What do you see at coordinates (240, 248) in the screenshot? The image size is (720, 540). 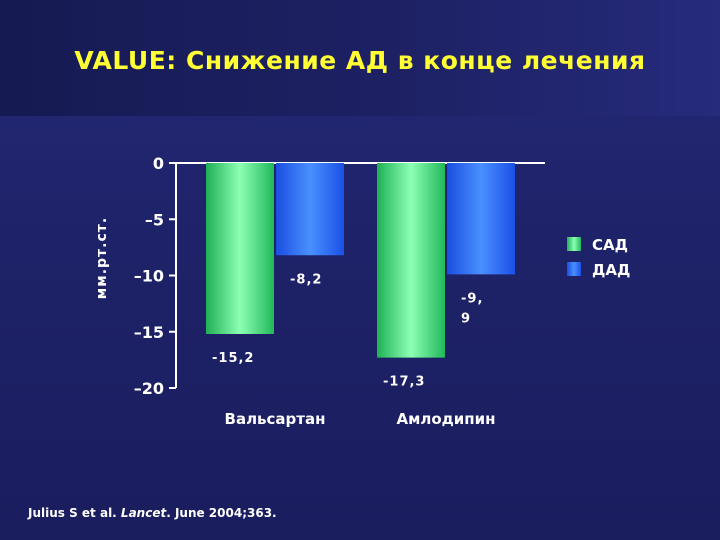 I see `bar-САД-Вальсартан` at bounding box center [240, 248].